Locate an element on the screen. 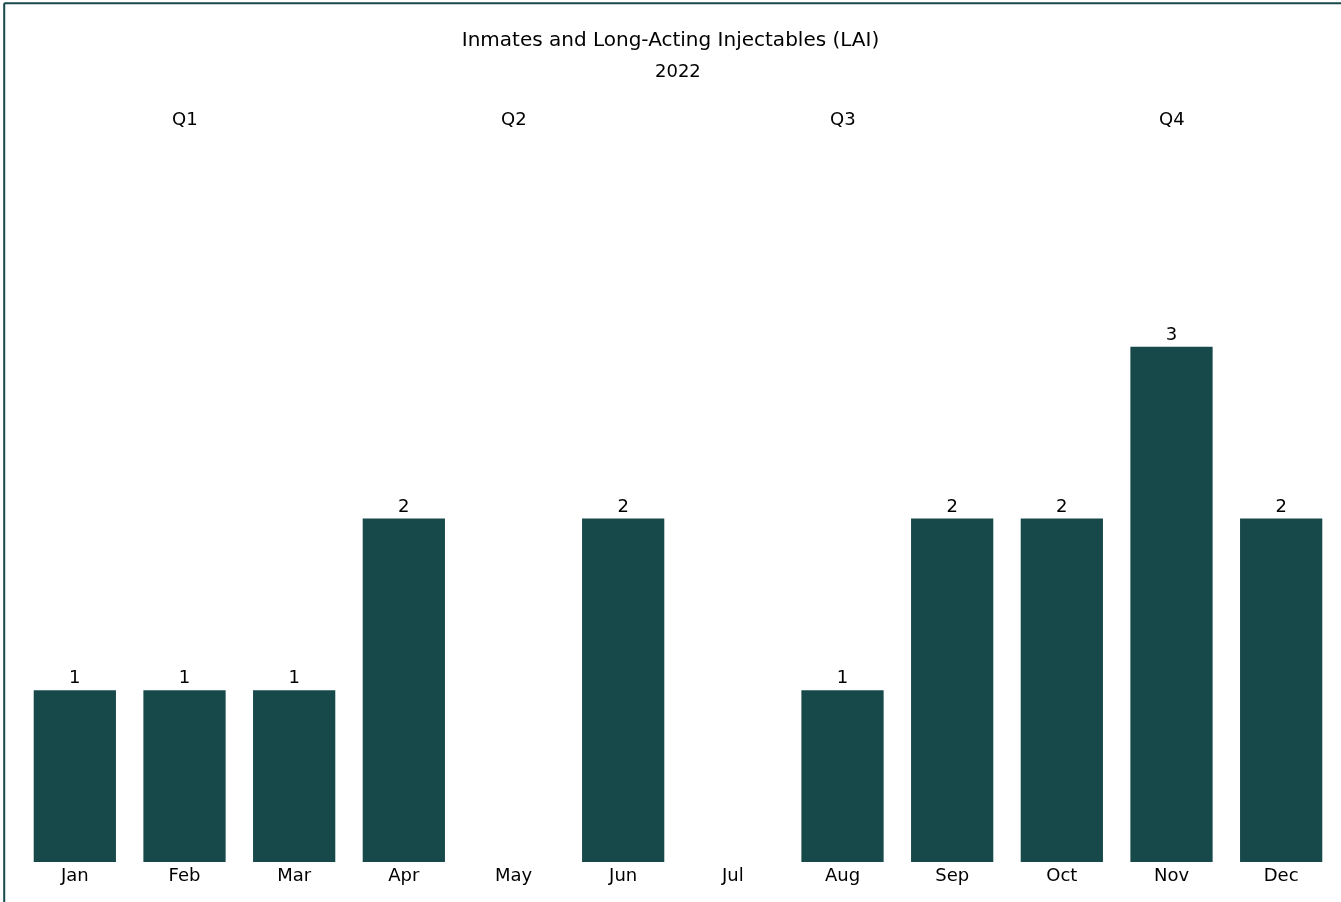  x-tick-label: Feb is located at coordinates (184, 874).